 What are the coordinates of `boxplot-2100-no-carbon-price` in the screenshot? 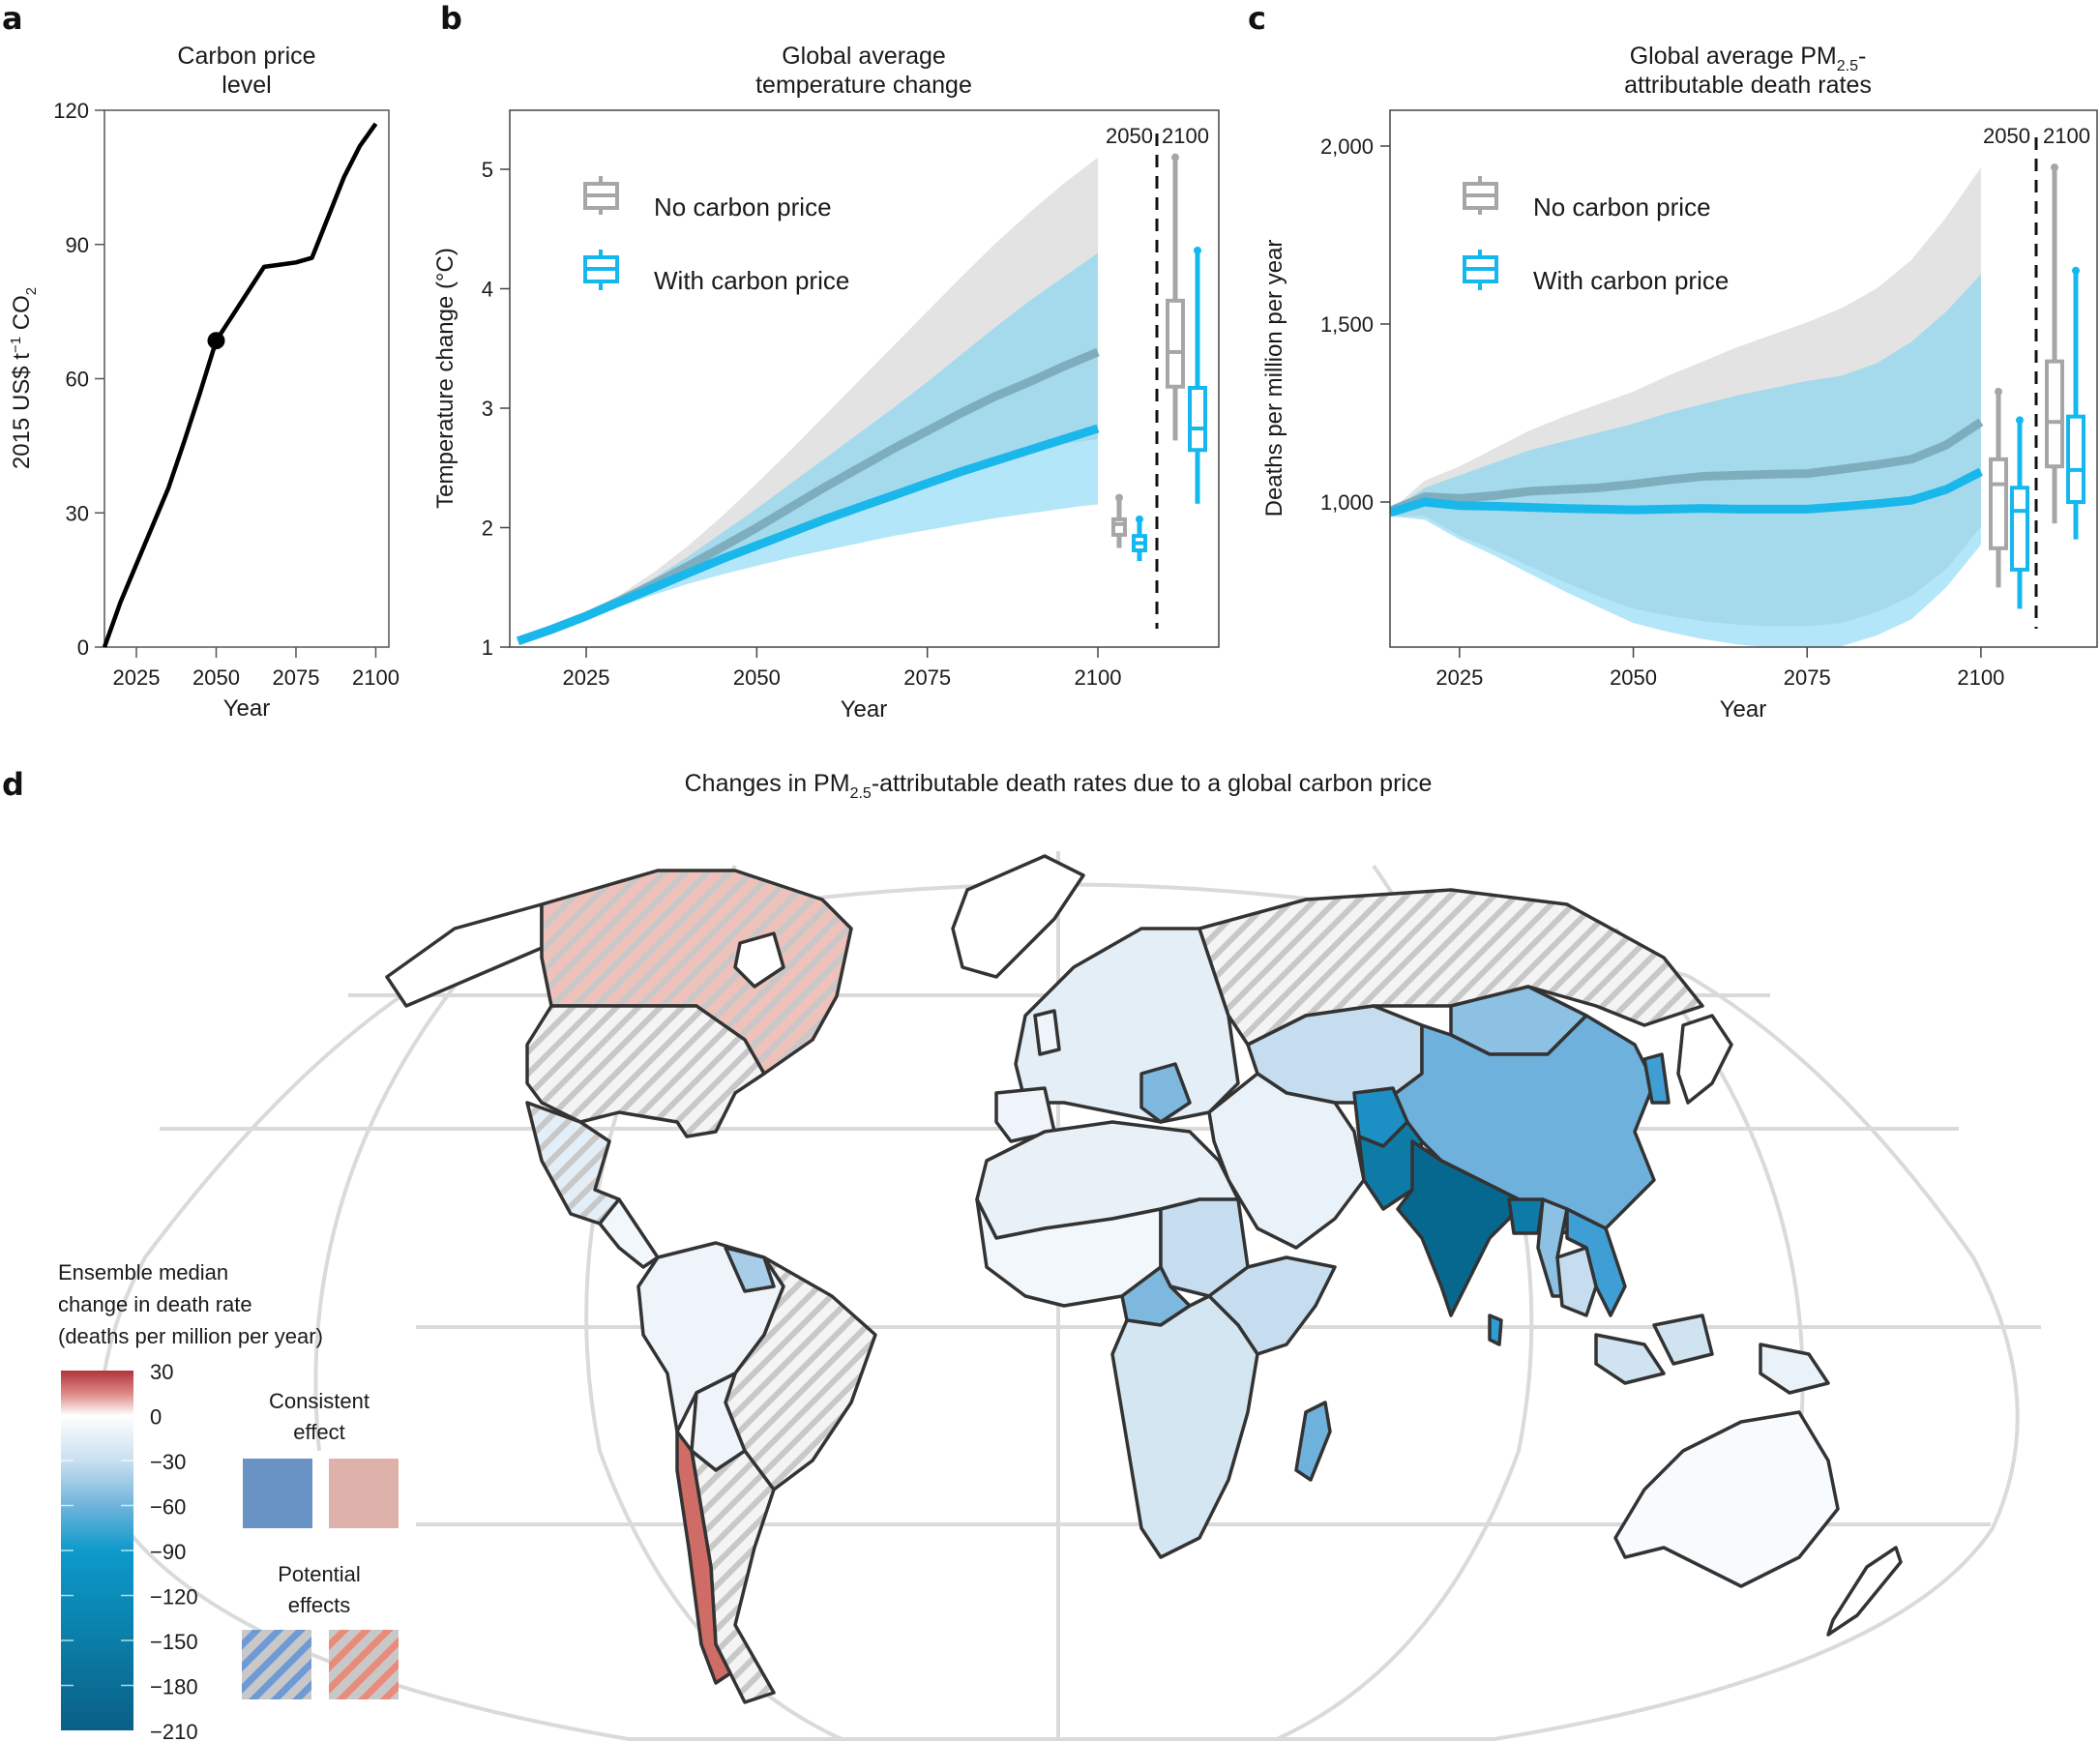 It's located at (2054, 343).